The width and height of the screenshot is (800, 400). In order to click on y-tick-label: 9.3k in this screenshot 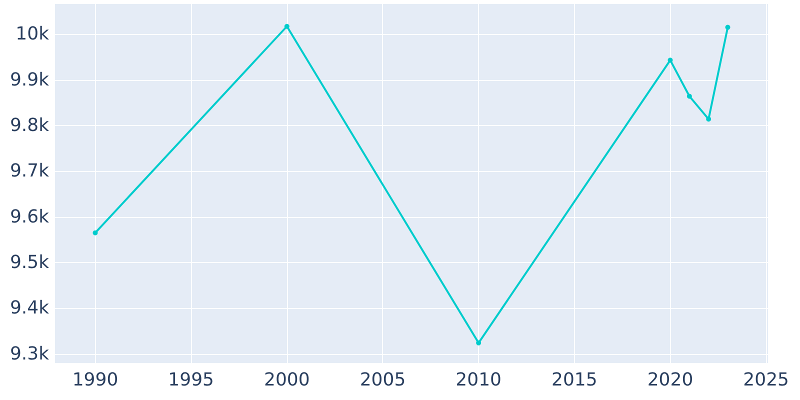, I will do `click(30, 353)`.